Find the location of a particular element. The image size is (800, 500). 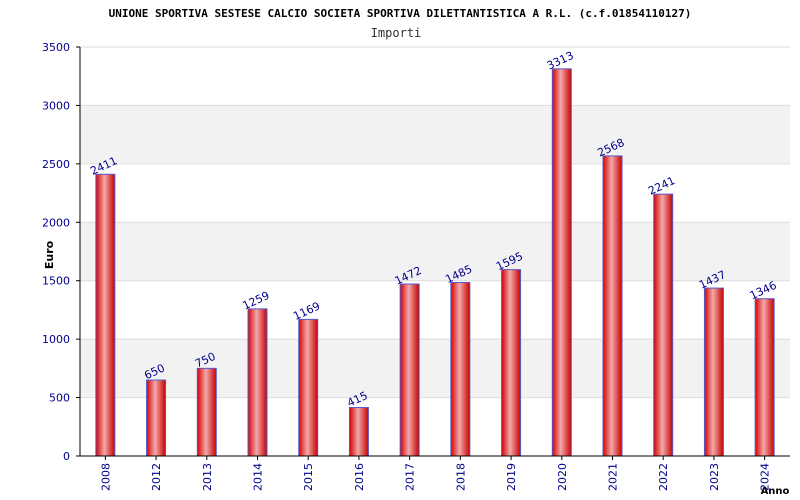

y-axis-ticks: 0 500 1000 1500 2000 2500 3000 3500 is located at coordinates (61, 252).